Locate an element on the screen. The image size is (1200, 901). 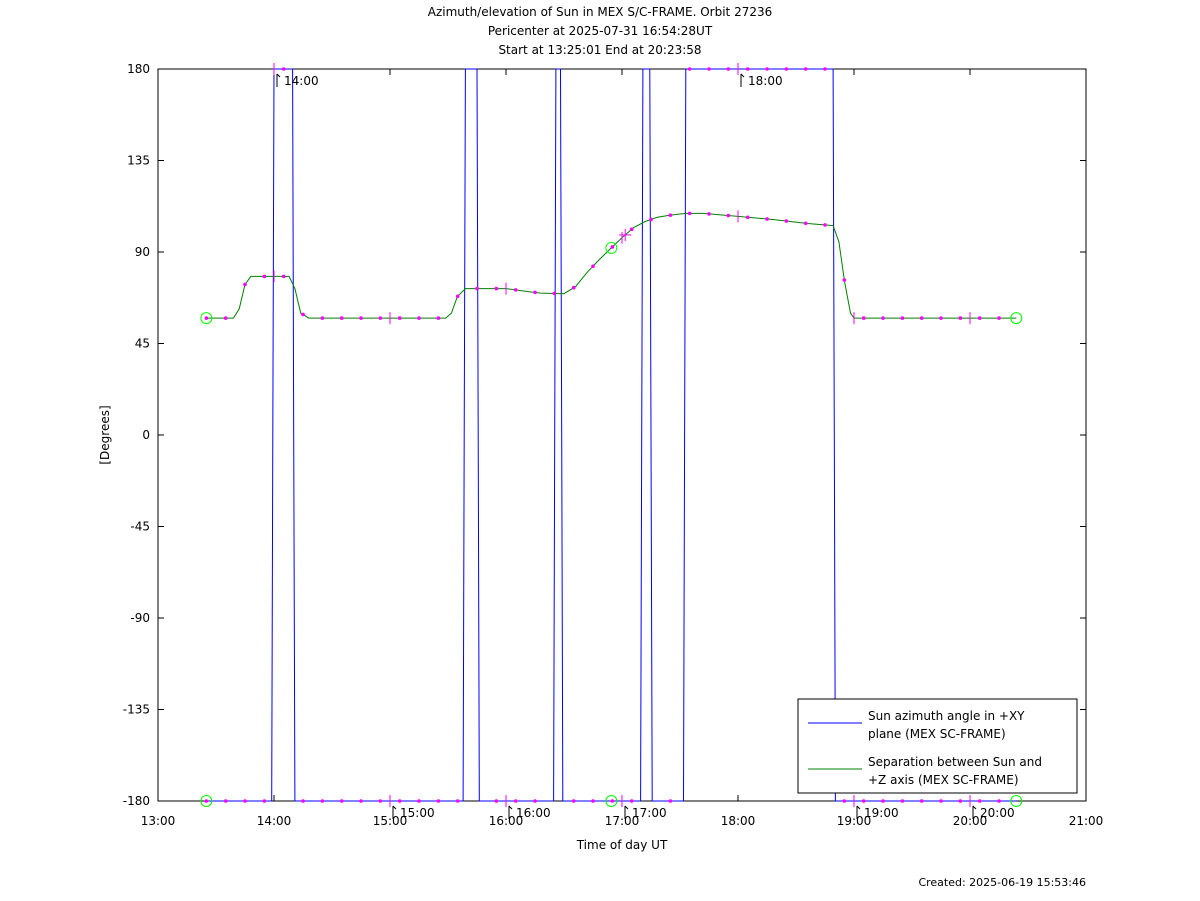
x-axis-label: Time of day UT is located at coordinates (622, 845).